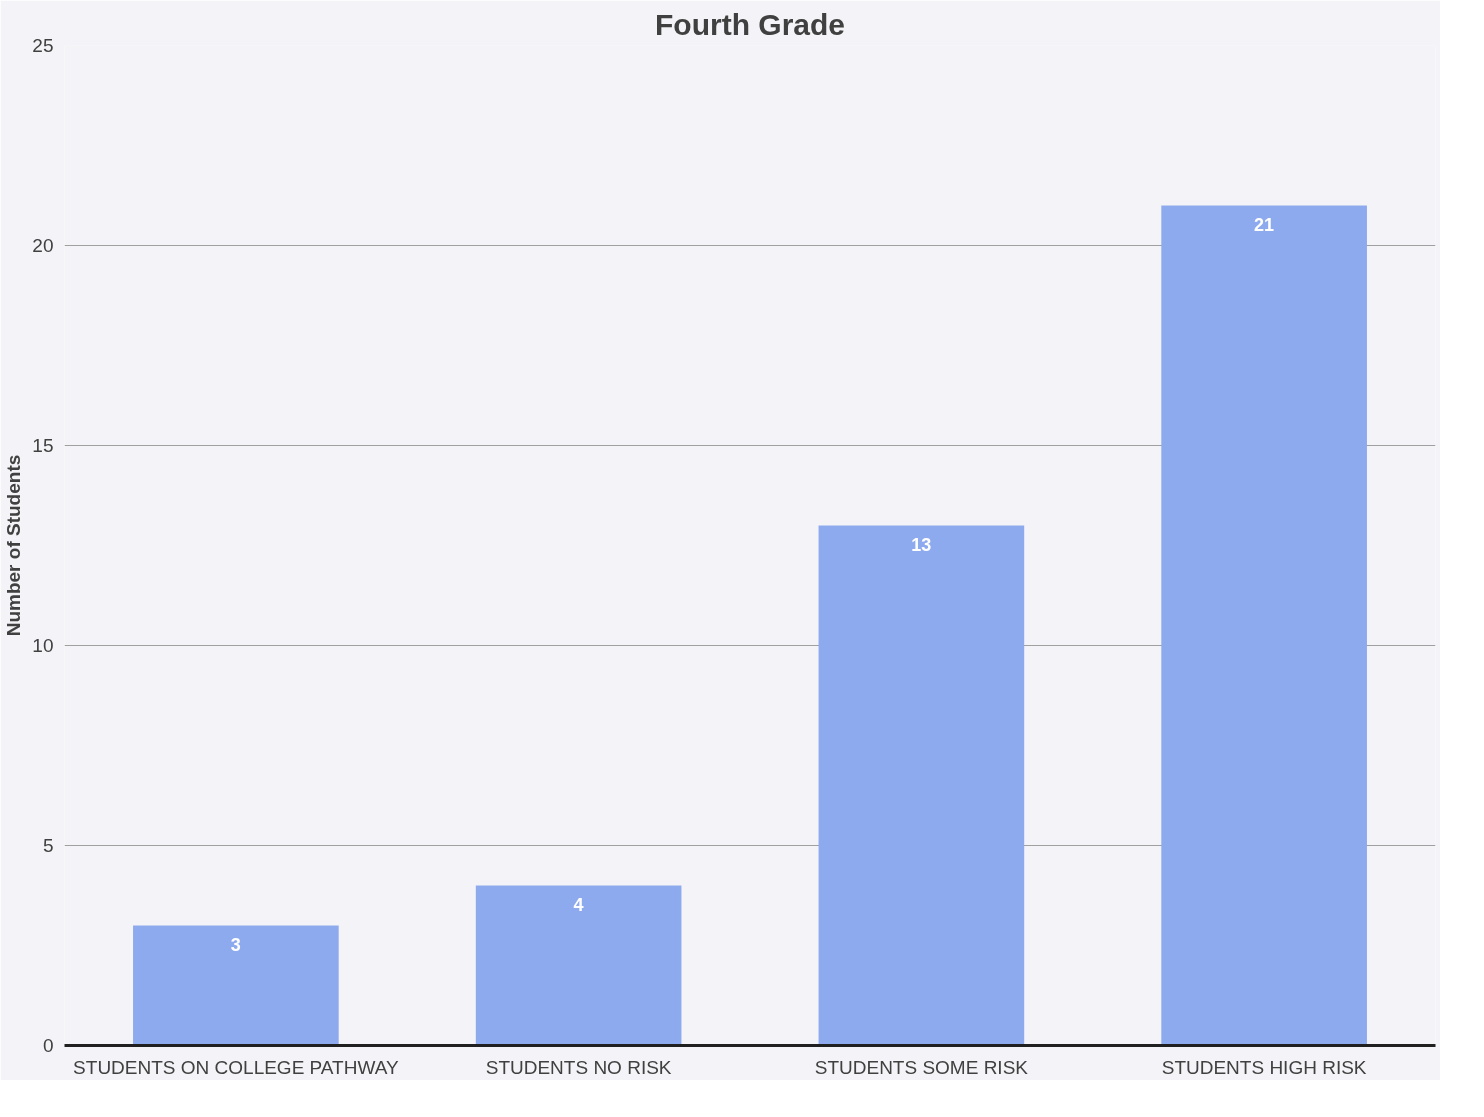 This screenshot has height=1117, width=1484. What do you see at coordinates (1264, 224) in the screenshot?
I see `data-label: 21` at bounding box center [1264, 224].